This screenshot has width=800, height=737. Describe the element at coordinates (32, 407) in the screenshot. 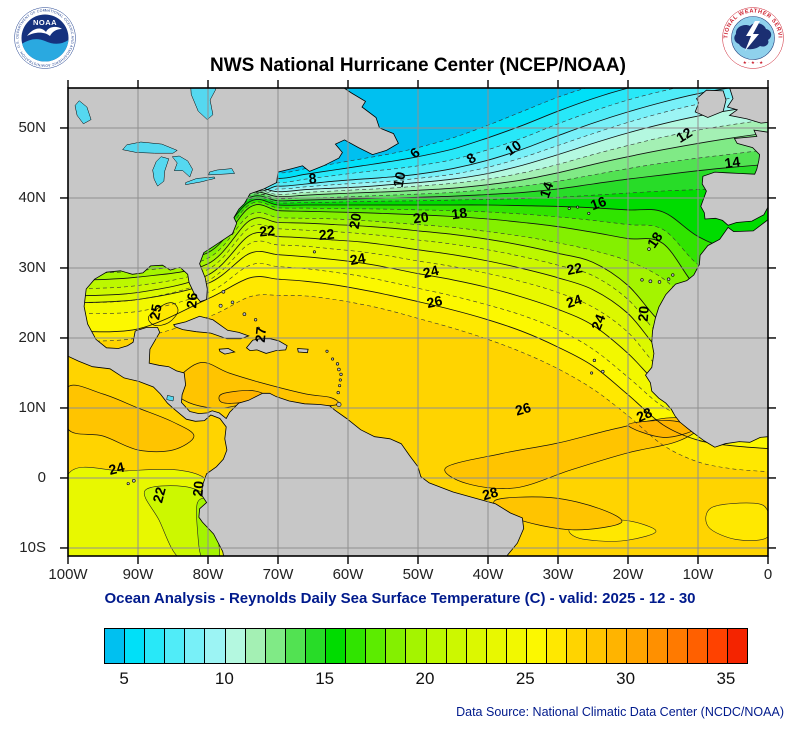

I see `lat-tick-label: 10N` at that location.